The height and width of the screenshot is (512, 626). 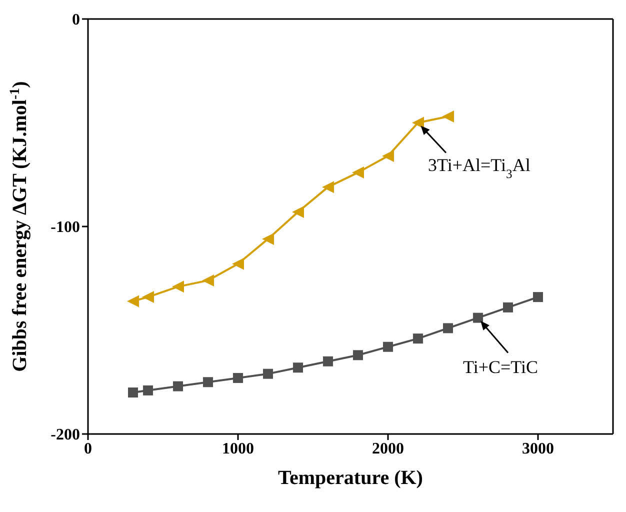 I want to click on y-tick-label: 0, so click(x=76, y=20).